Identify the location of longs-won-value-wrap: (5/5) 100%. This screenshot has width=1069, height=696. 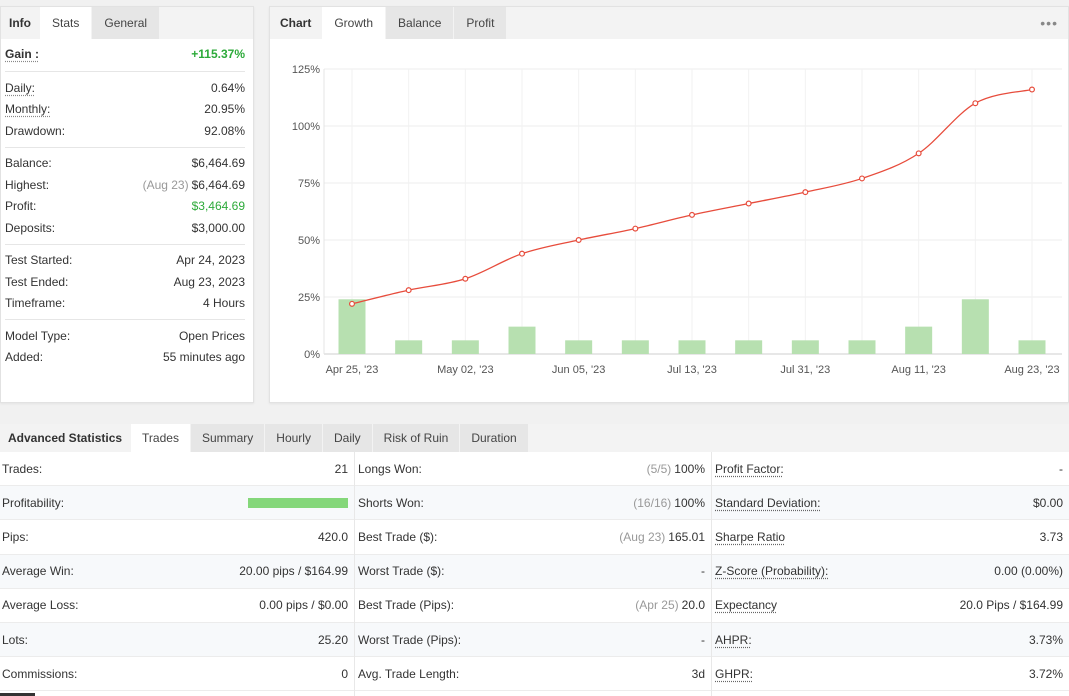
(676, 469).